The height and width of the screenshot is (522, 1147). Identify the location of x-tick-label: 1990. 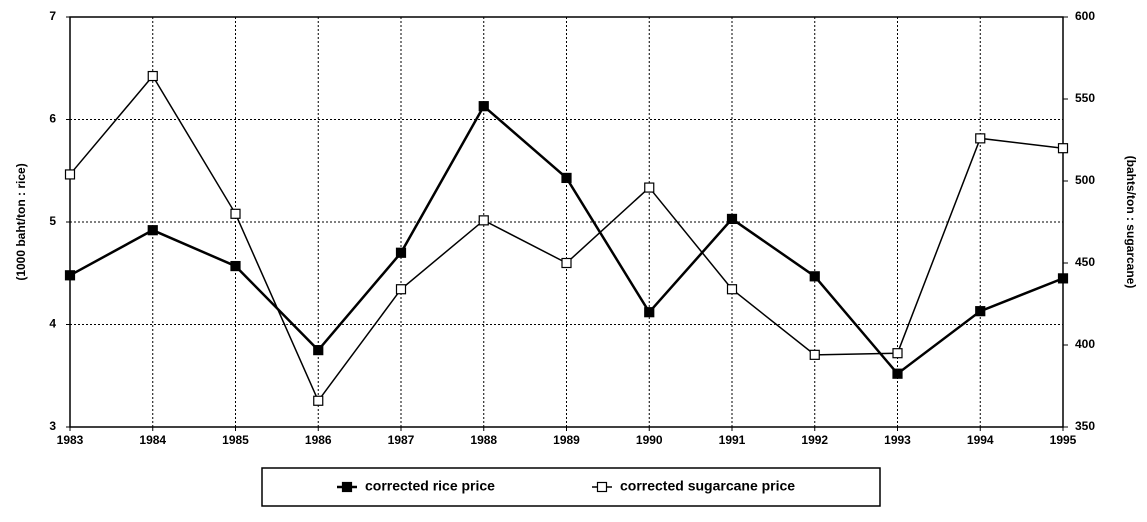
(649, 440).